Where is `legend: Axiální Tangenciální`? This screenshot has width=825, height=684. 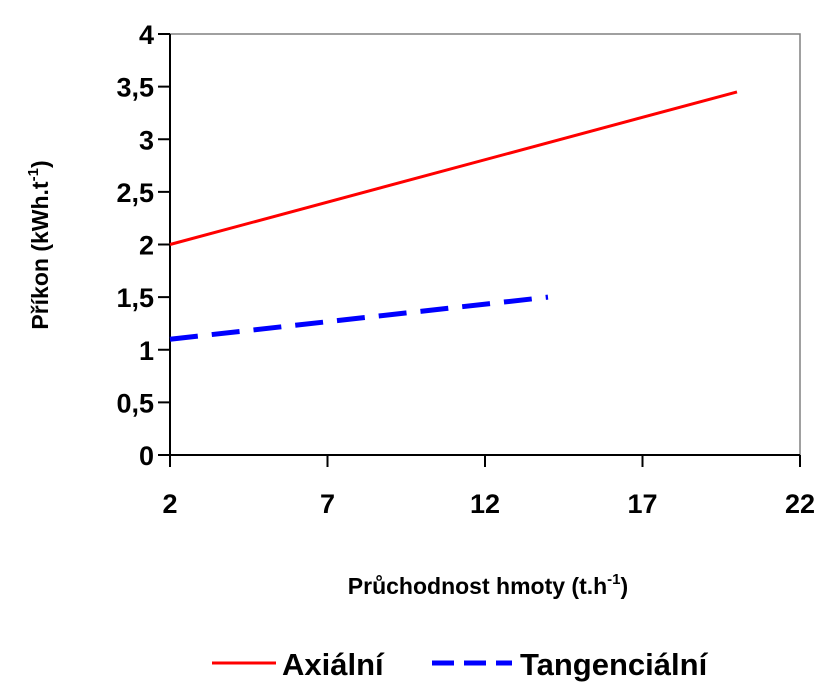
legend: Axiální Tangenciální is located at coordinates (460, 664).